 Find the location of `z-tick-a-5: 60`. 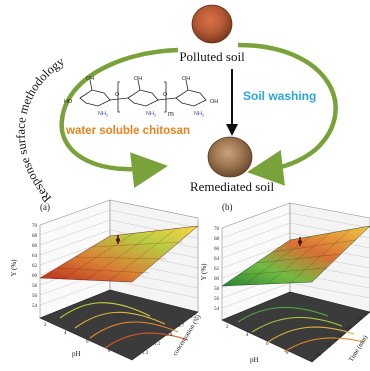

z-tick-a-5: 60 is located at coordinates (35, 276).